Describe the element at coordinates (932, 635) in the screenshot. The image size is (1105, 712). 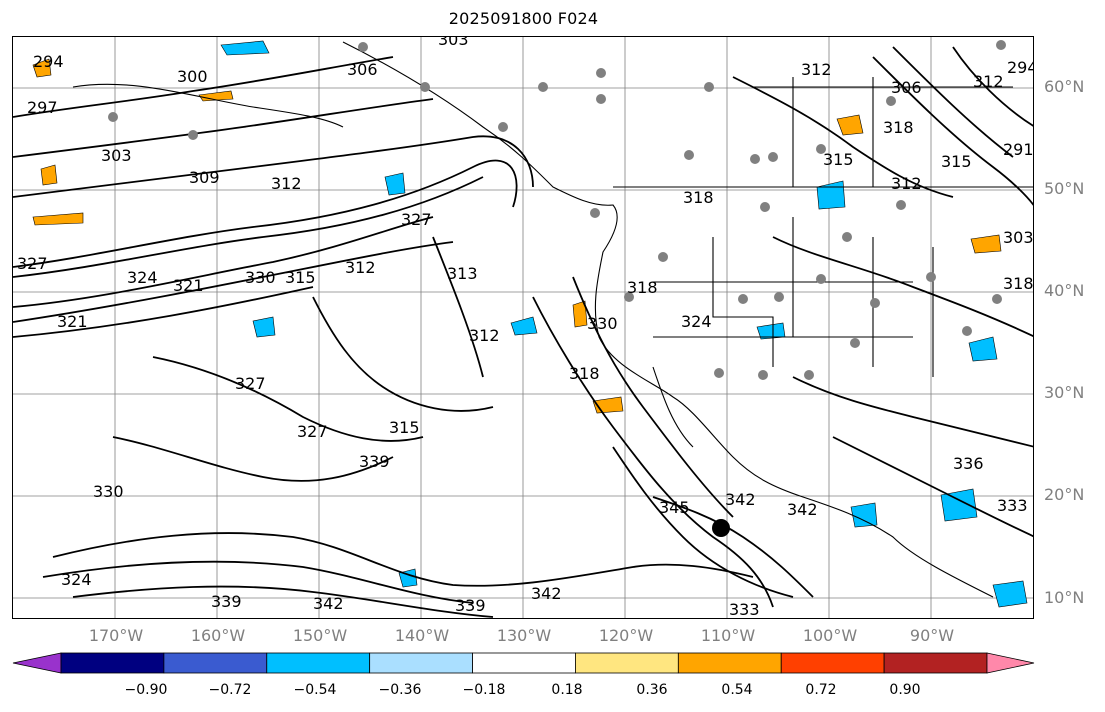
I see `longitude-label-90w: 90°W` at that location.